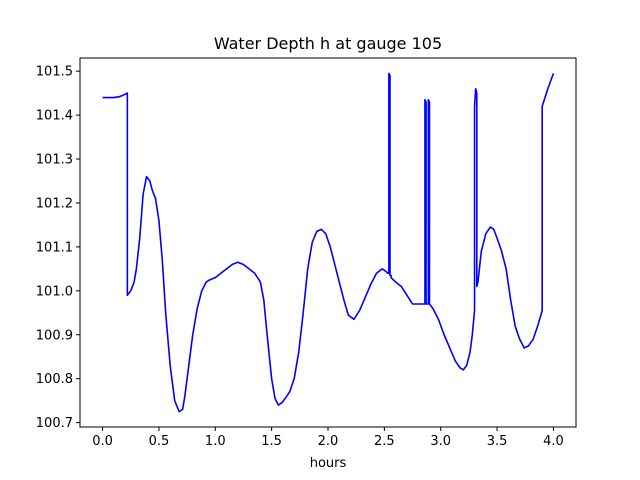 The width and height of the screenshot is (640, 480). What do you see at coordinates (328, 43) in the screenshot?
I see `chart-title: Water Depth h at gauge 105` at bounding box center [328, 43].